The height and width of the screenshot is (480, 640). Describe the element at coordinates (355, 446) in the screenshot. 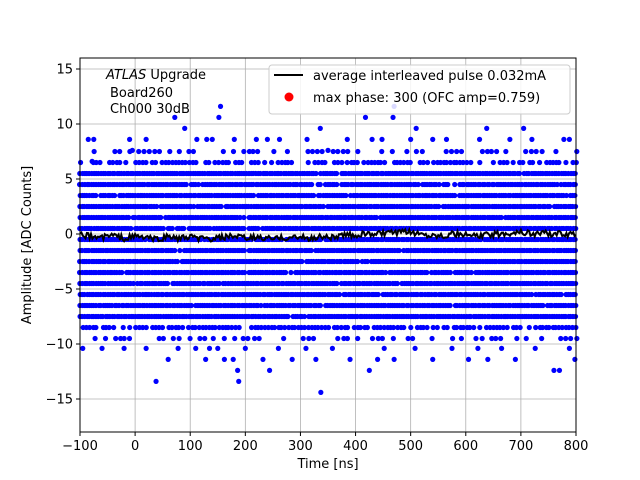

I see `x-tick-label: 400` at that location.